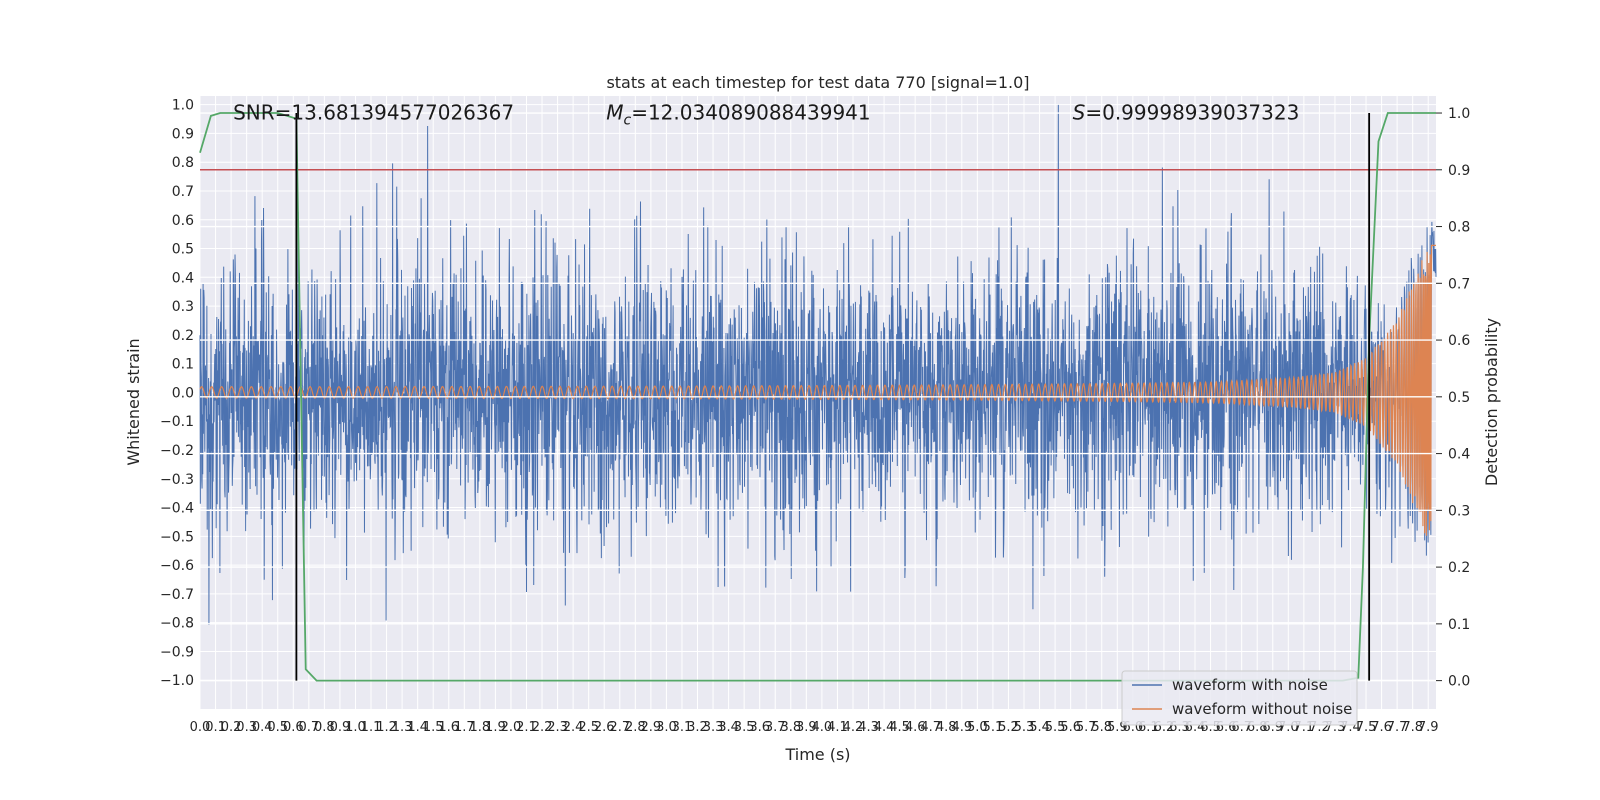 Image resolution: width=1600 pixels, height=800 pixels. I want to click on x-tick-label: 1.8, so click(480, 727).